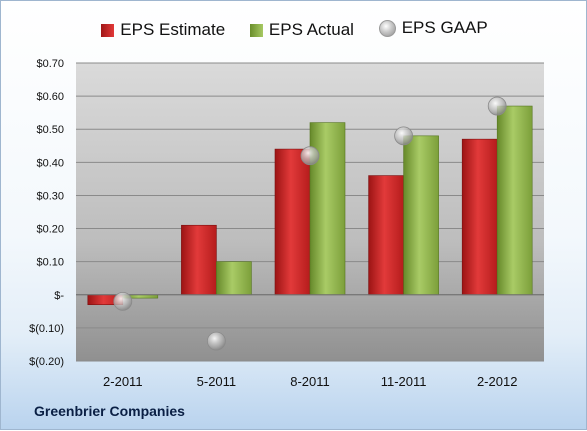 The width and height of the screenshot is (587, 431). What do you see at coordinates (50, 64) in the screenshot?
I see `y-tick-label: $0.70` at bounding box center [50, 64].